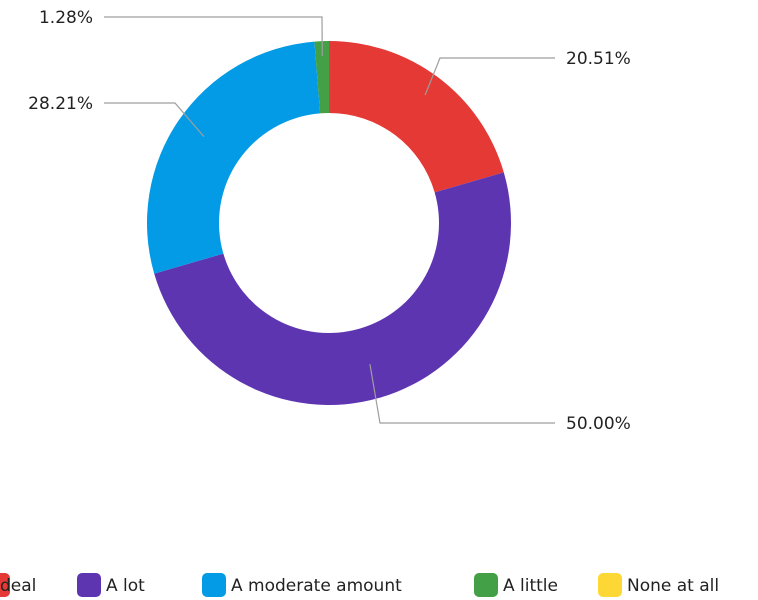  What do you see at coordinates (154, 120) in the screenshot?
I see `leader-line-a-moderate-amount` at bounding box center [154, 120].